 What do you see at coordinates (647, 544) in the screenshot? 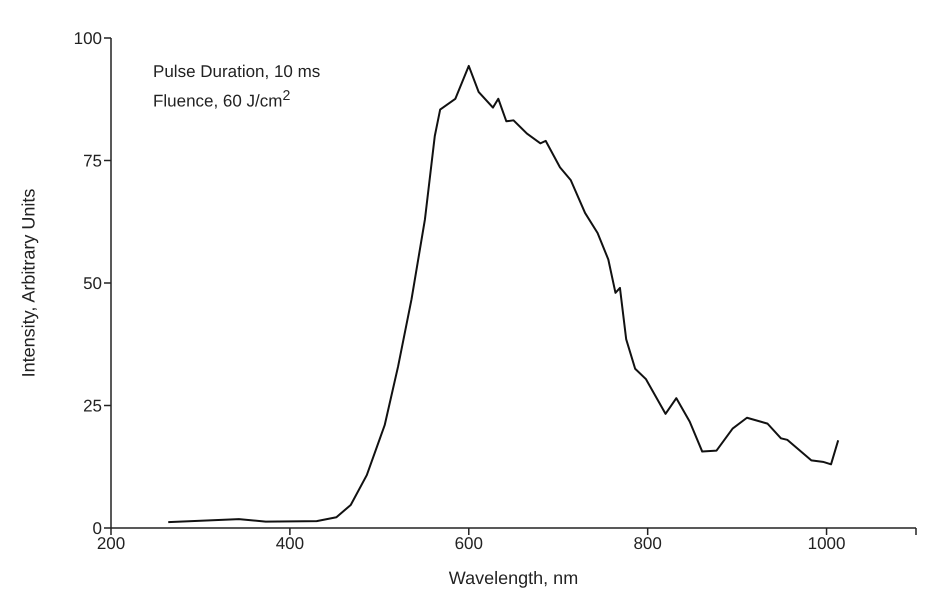
I see `x-tick-label: 800` at bounding box center [647, 544].